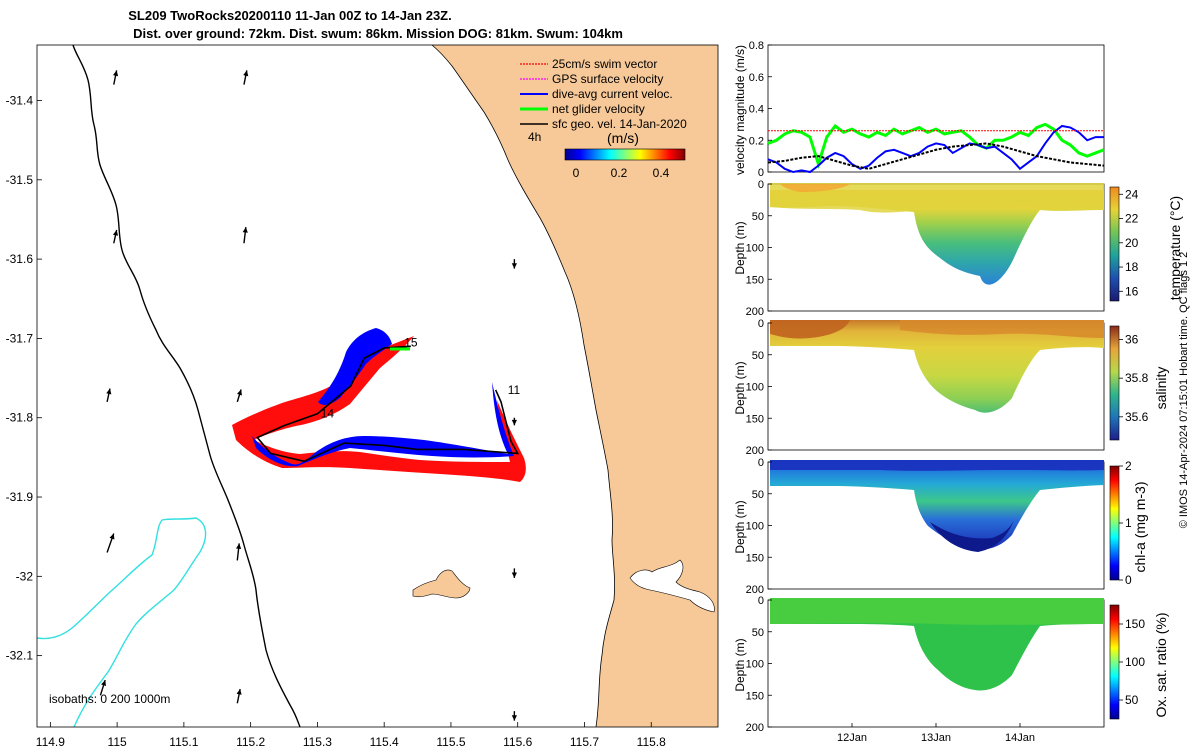 The width and height of the screenshot is (1200, 750). What do you see at coordinates (740, 110) in the screenshot?
I see `velocity-ylabel: velocity magnitude (m/s)` at bounding box center [740, 110].